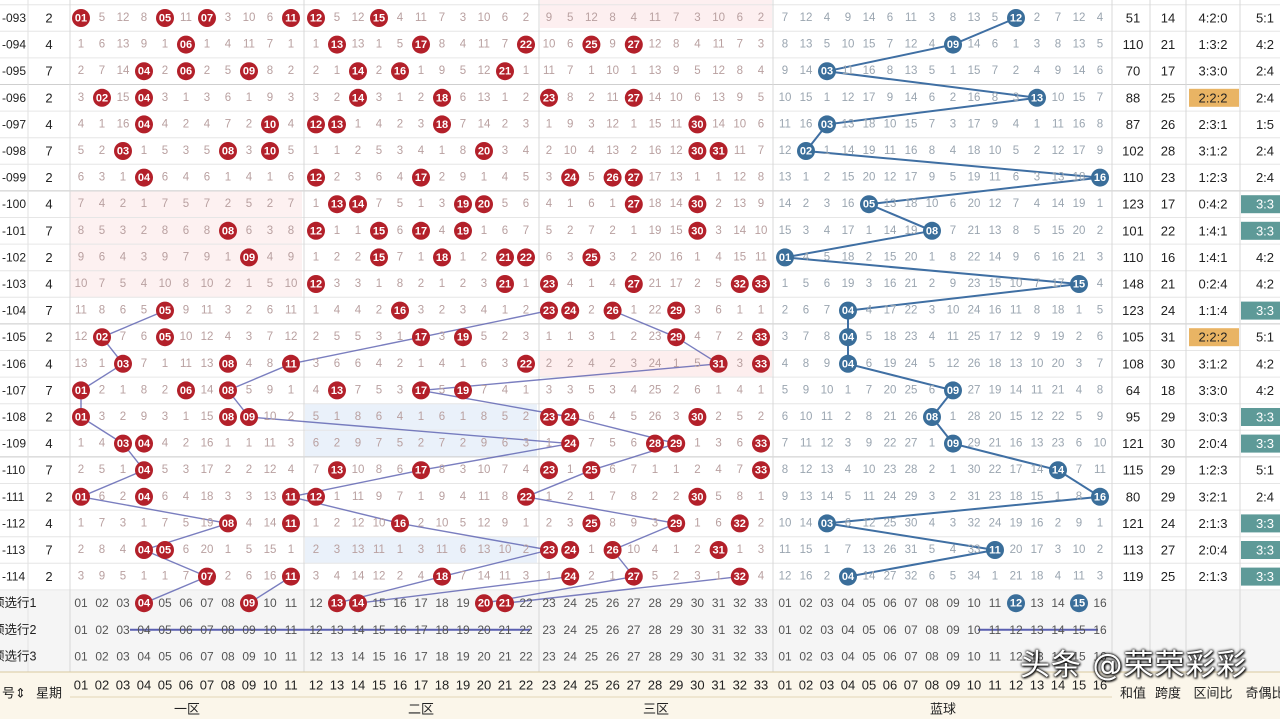 This screenshot has width=1280, height=719. I want to click on omission-red: 5, so click(81, 151).